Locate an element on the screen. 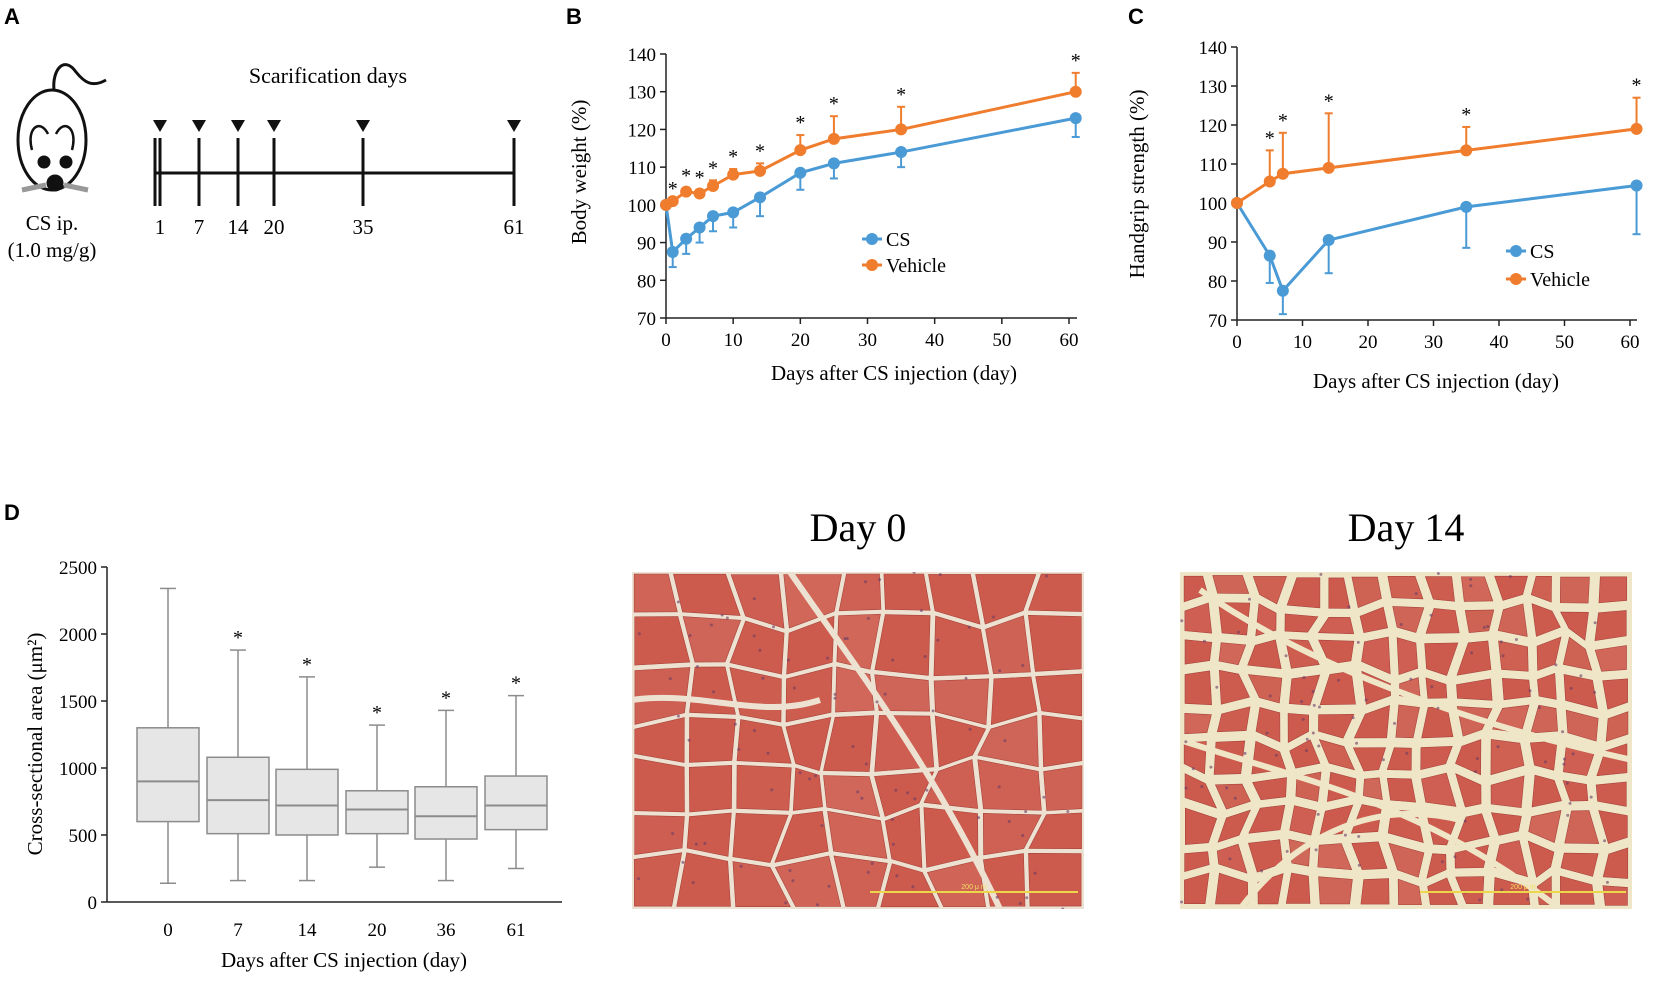 The width and height of the screenshot is (1654, 983). y-tick-label: 90 is located at coordinates (1217, 243).